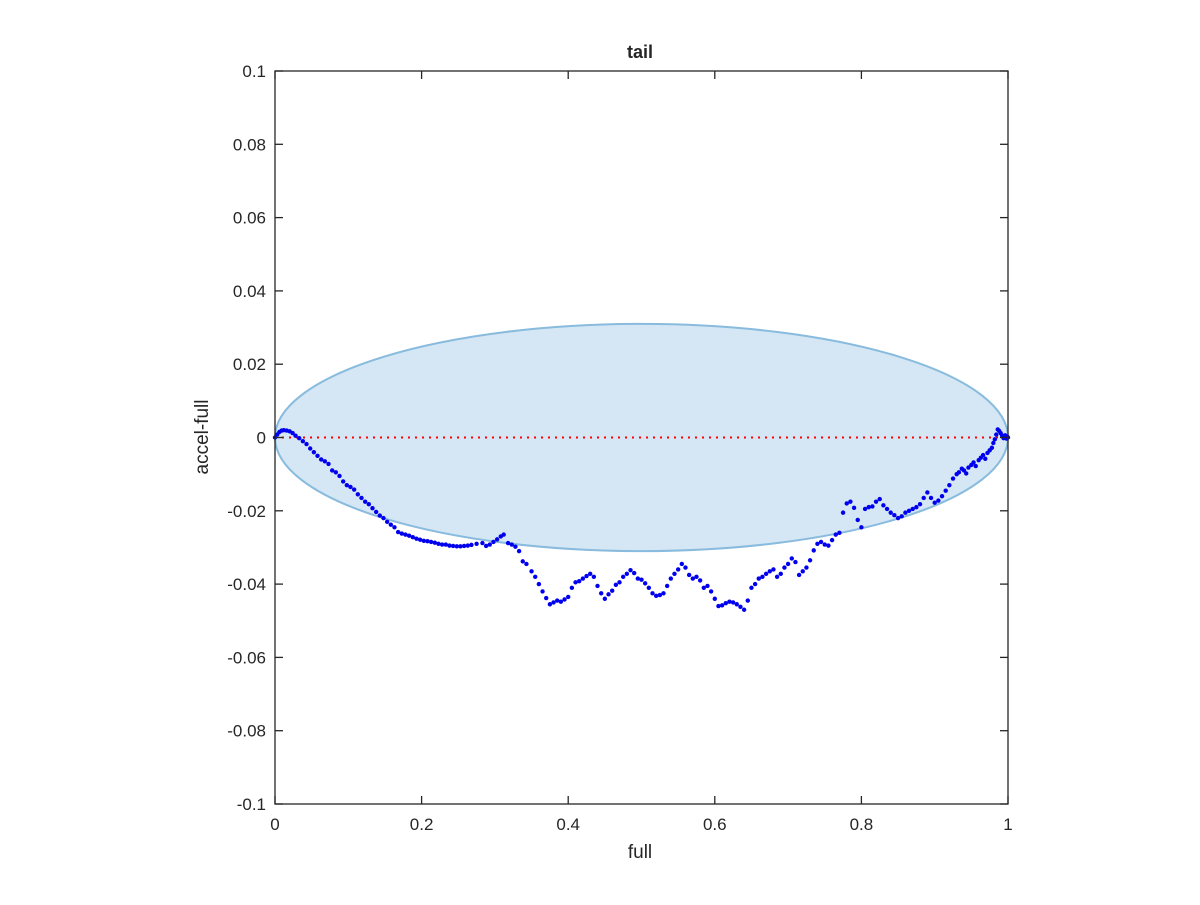 The image size is (1200, 905). Describe the element at coordinates (568, 824) in the screenshot. I see `x-tick-label: 0.4` at that location.